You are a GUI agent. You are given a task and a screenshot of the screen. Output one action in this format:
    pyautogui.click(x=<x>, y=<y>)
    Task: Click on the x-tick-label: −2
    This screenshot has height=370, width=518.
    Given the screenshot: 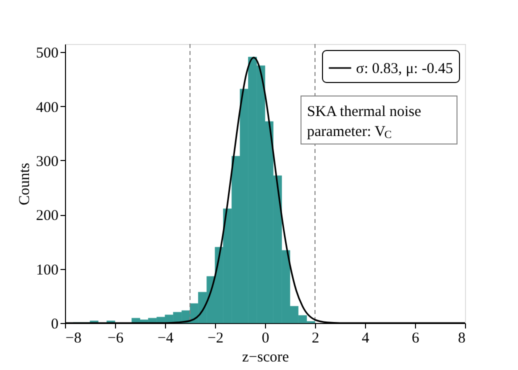 What is the action you would take?
    pyautogui.click(x=216, y=338)
    